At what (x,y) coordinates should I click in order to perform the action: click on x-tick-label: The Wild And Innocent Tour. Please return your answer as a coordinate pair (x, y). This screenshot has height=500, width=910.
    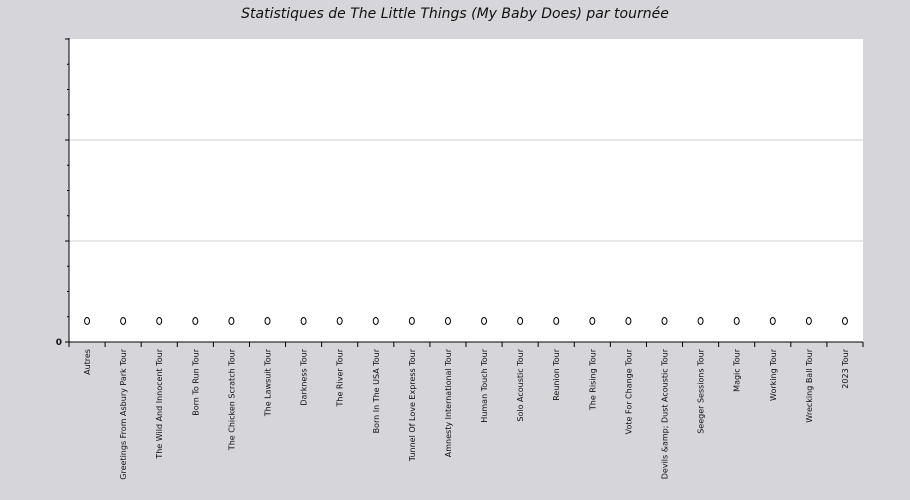
    Looking at the image, I should click on (159, 403).